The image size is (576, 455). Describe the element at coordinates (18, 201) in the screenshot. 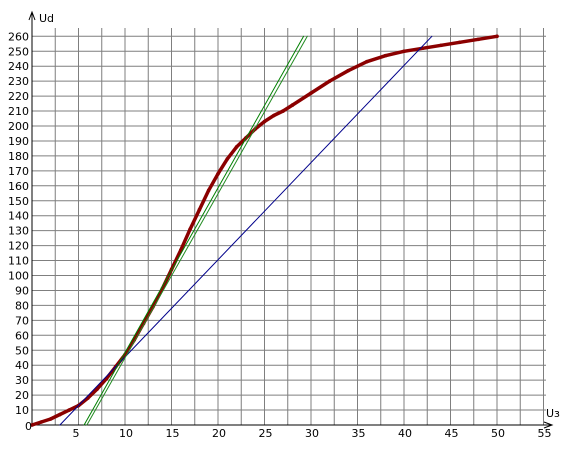

I see `y-tick-label: 150` at that location.